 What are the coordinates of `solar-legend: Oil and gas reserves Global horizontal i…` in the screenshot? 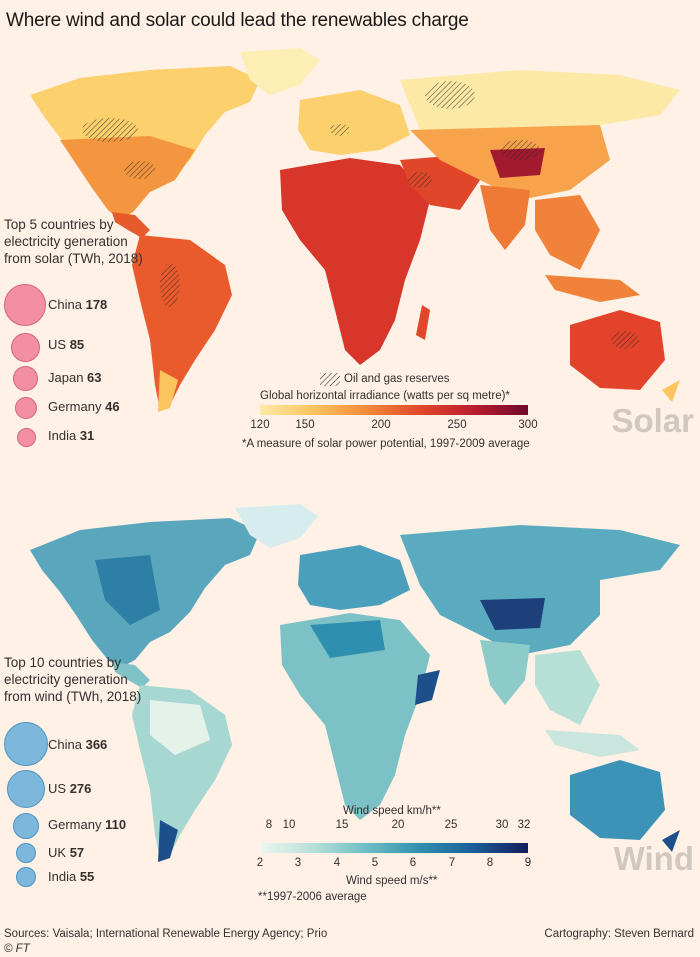 It's located at (395, 412).